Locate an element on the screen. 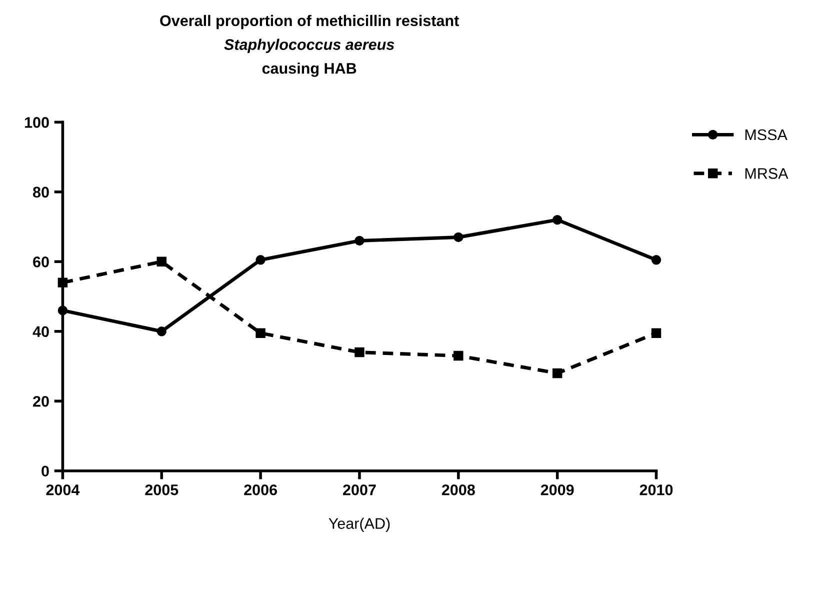 The width and height of the screenshot is (836, 596). x-tick-label: 2010 is located at coordinates (656, 490).